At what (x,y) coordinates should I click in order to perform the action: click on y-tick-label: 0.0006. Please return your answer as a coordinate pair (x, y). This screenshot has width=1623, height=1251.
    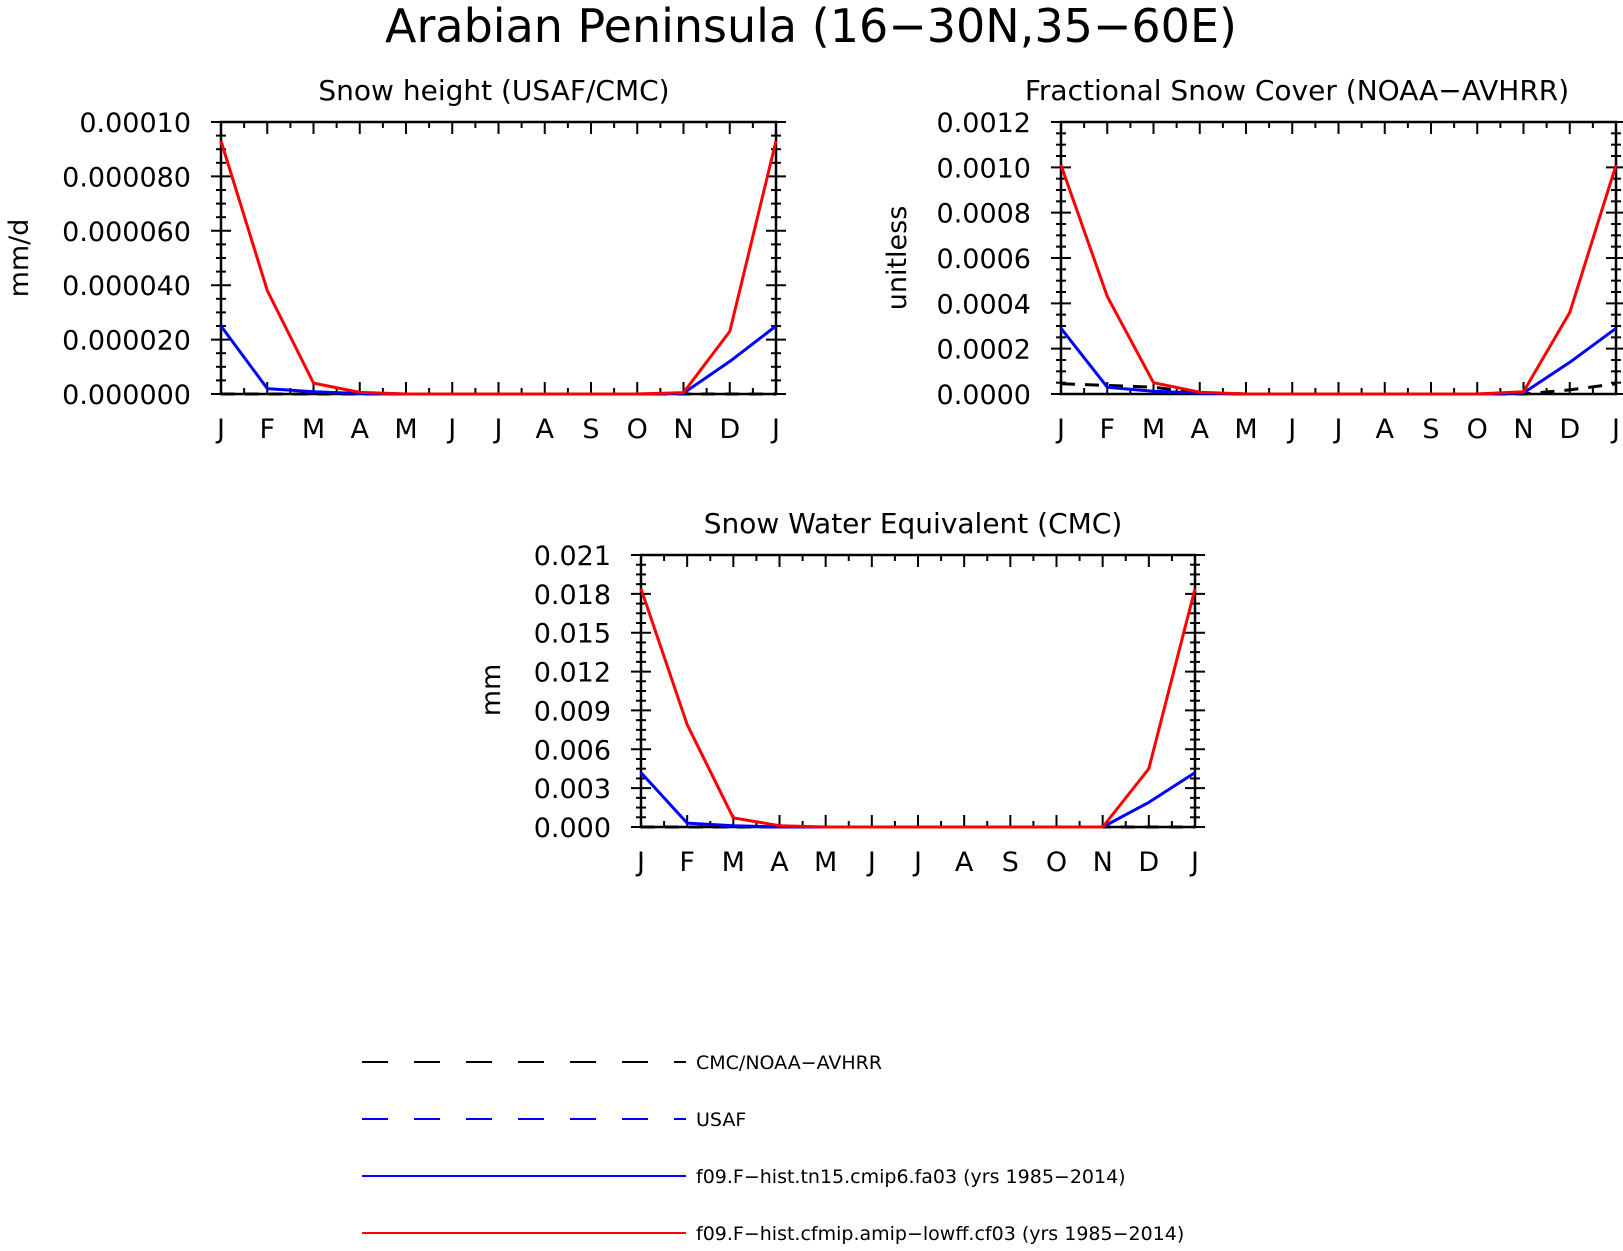
    Looking at the image, I should click on (984, 259).